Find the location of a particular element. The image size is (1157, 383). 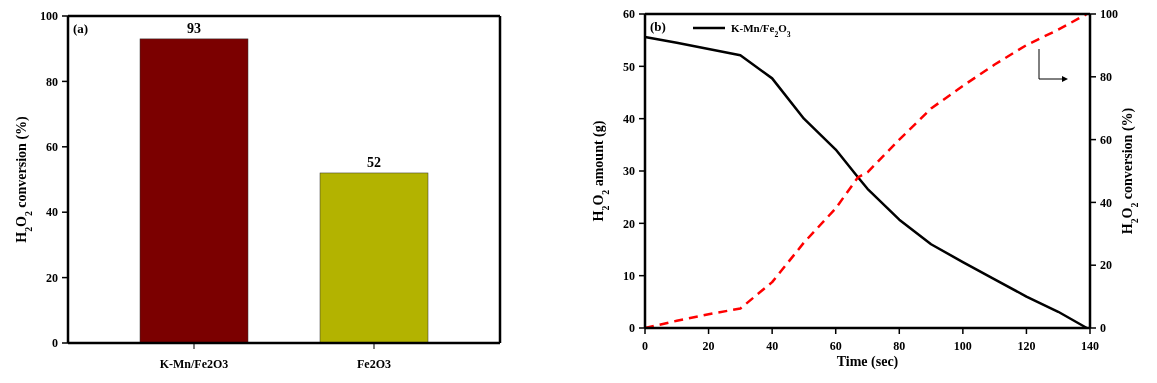

y-tick-label: 100 is located at coordinates (49, 16).